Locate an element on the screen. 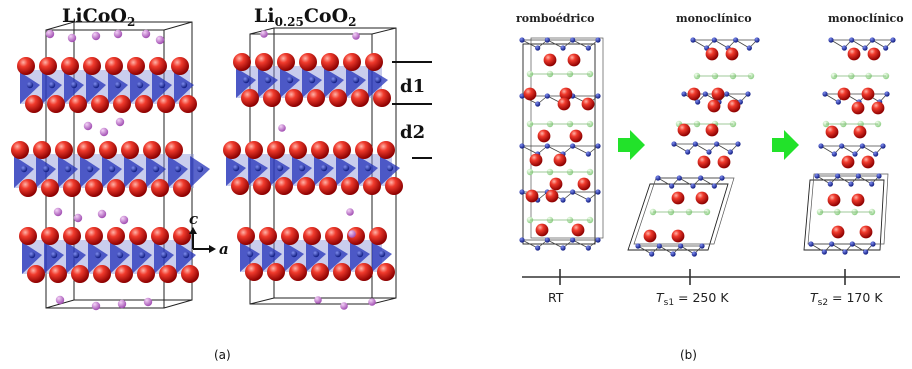 This screenshot has height=369, width=912. phase-label-monoclinic-1: monoclínico is located at coordinates (714, 18).